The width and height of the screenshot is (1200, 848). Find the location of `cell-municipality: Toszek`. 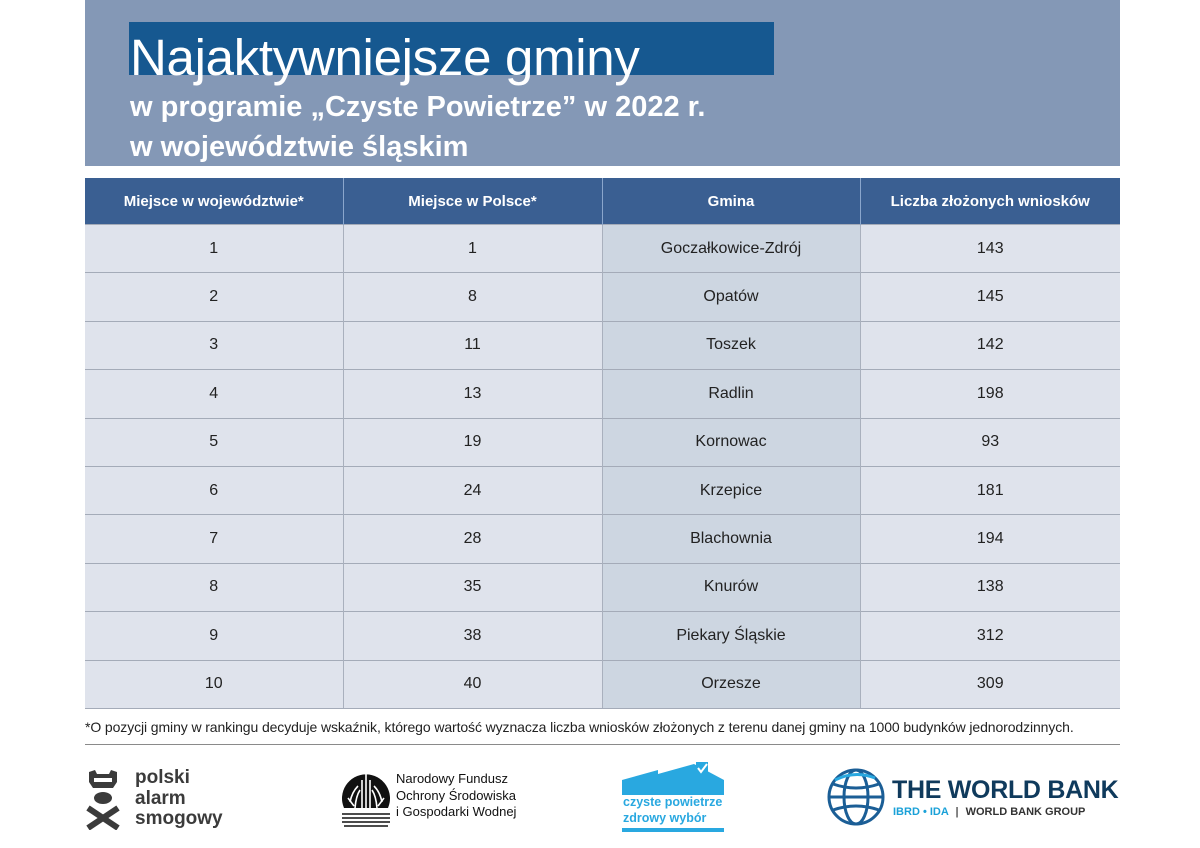

cell-municipality: Toszek is located at coordinates (731, 345).